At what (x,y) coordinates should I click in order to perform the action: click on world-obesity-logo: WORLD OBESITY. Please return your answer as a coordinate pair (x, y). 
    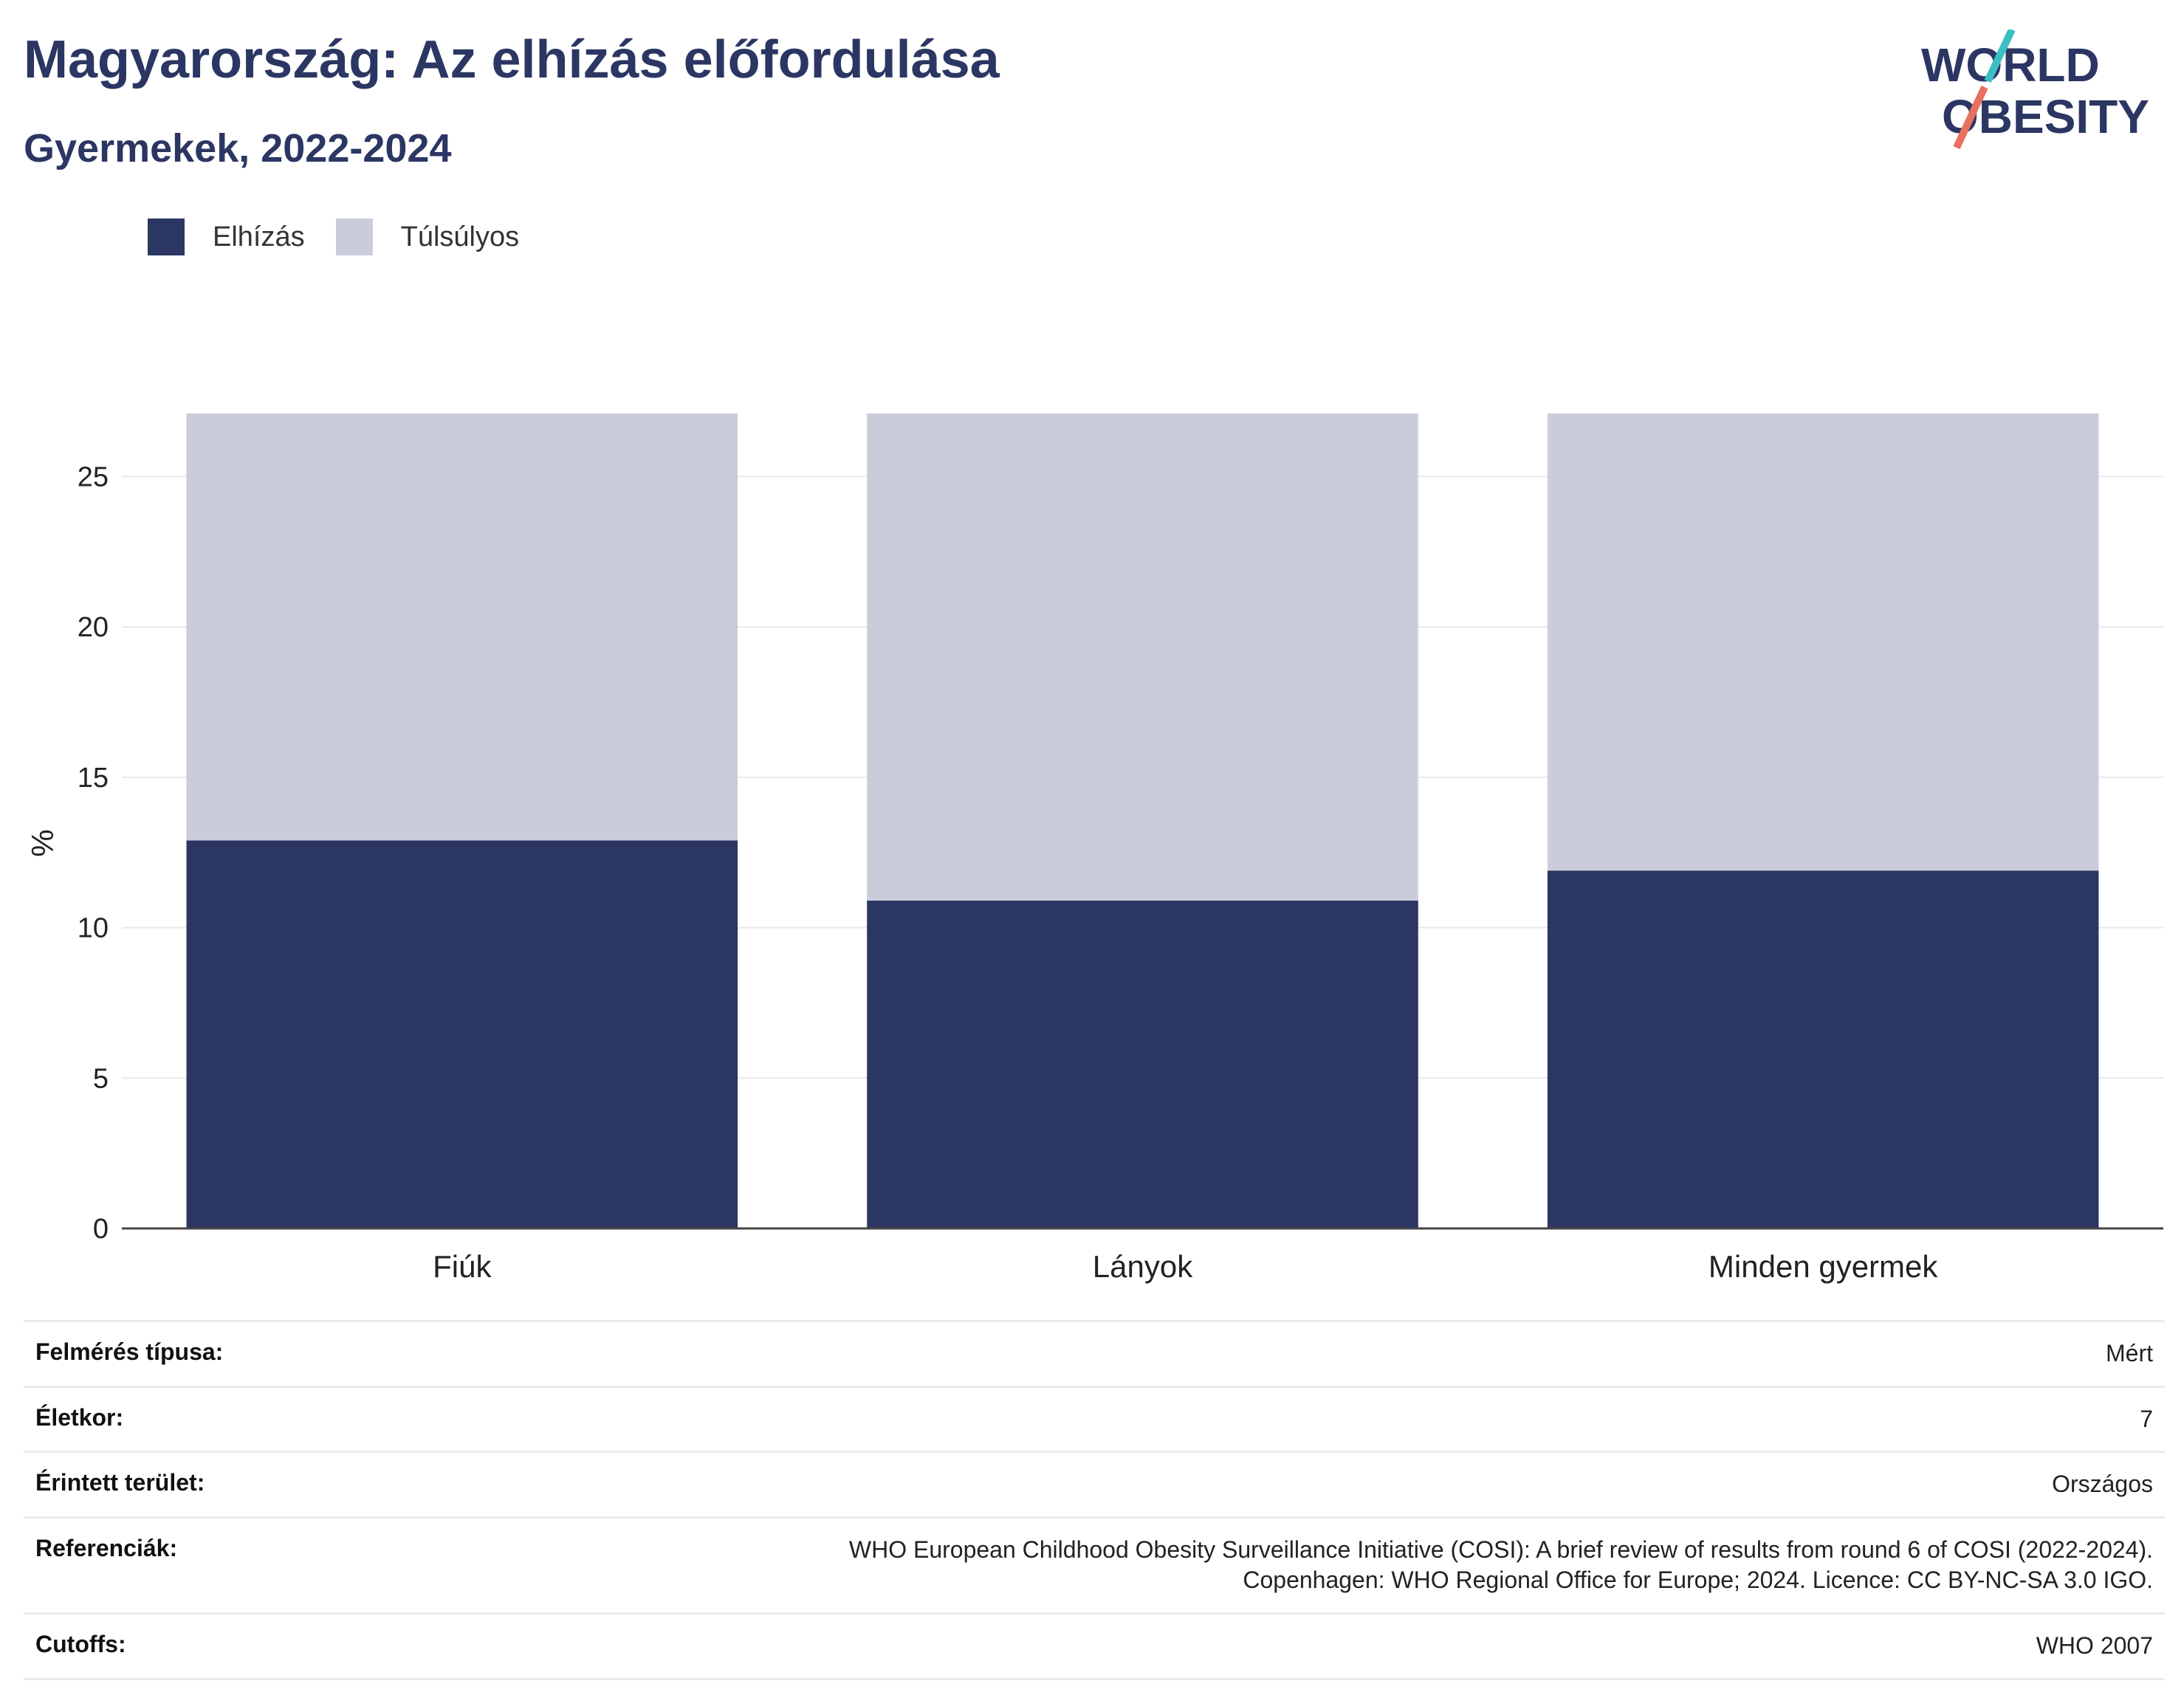
    Looking at the image, I should click on (2035, 90).